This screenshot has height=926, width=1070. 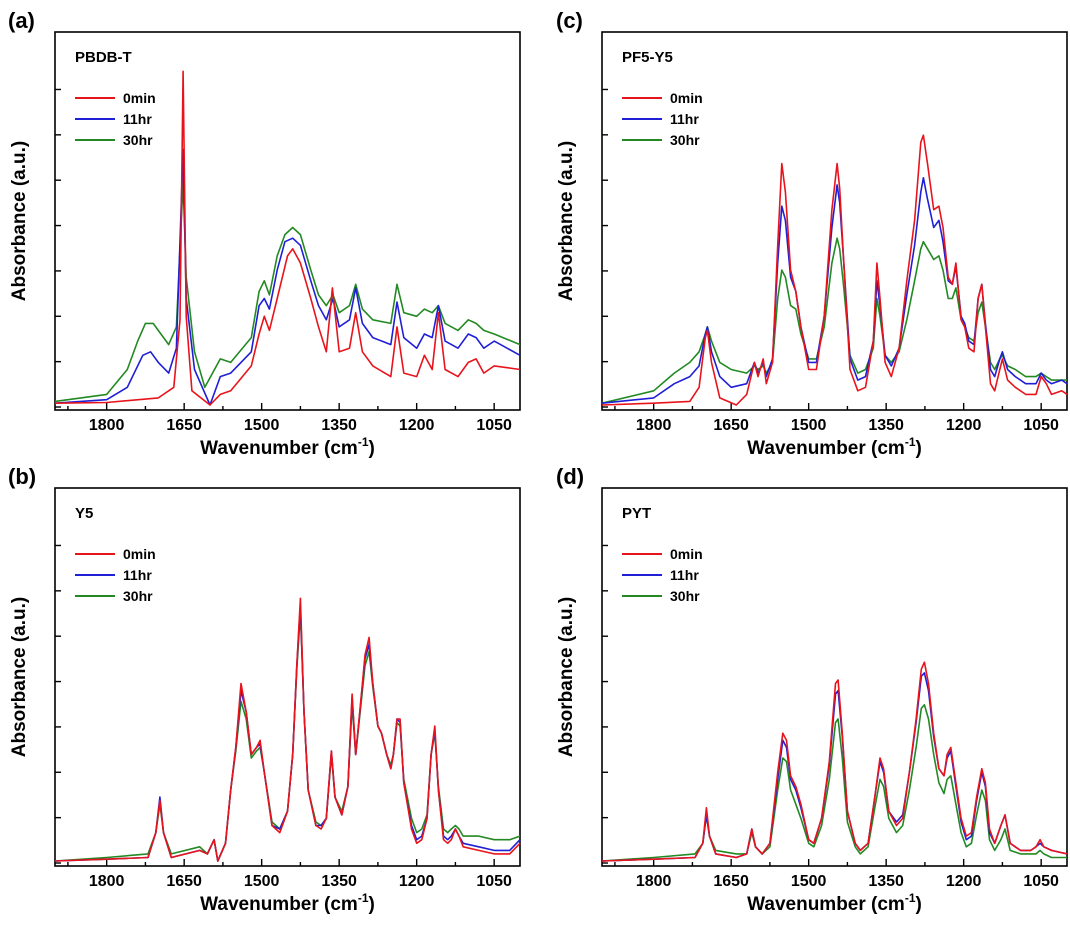 I want to click on panel-title: PF5-Y5, so click(x=647, y=57).